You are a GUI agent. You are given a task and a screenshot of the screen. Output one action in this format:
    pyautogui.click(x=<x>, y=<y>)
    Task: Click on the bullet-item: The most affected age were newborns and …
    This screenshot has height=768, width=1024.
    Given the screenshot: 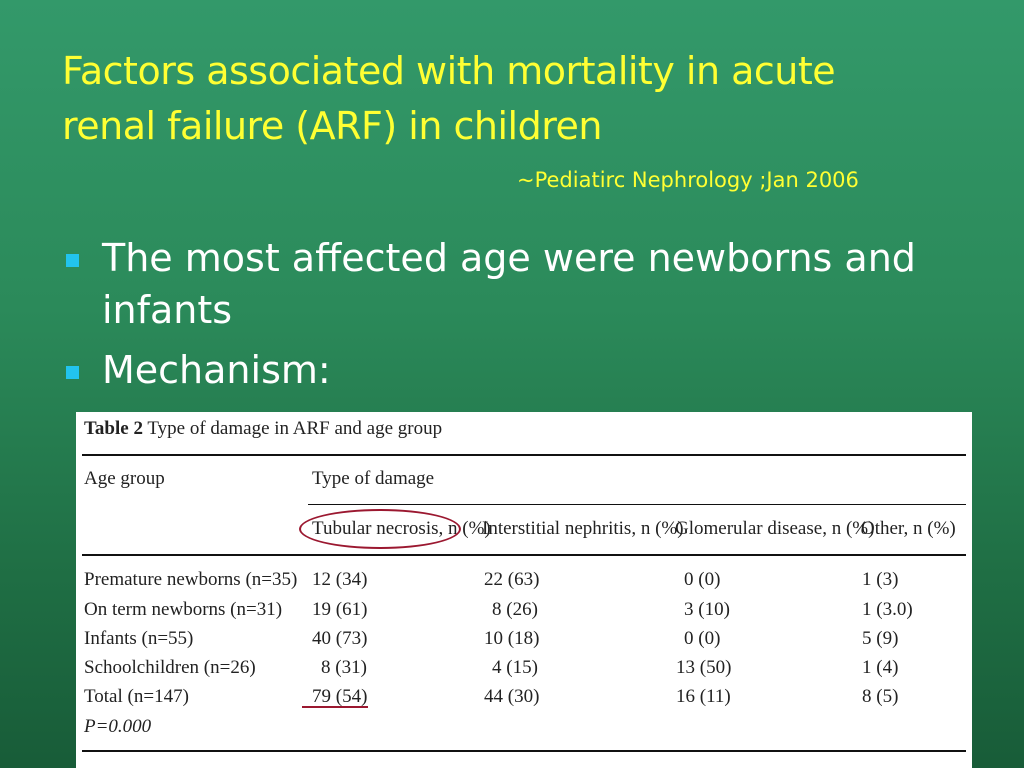 What is the action you would take?
    pyautogui.click(x=532, y=284)
    